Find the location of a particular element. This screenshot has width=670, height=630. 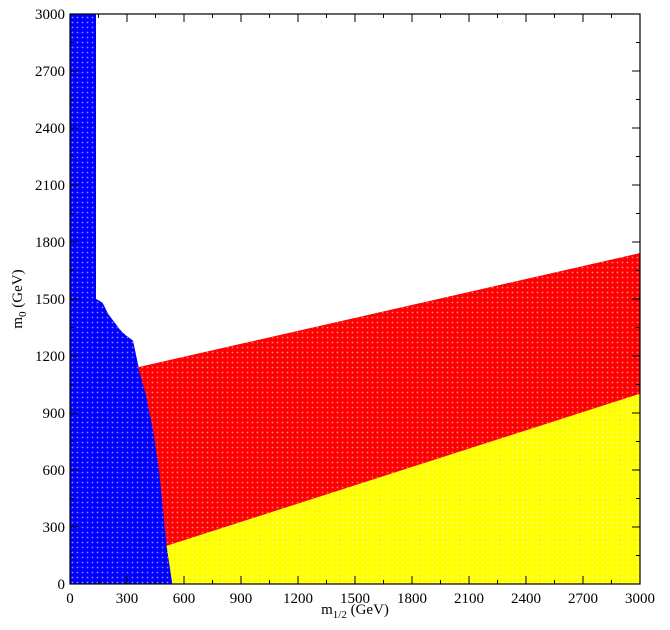

x-tick-label: 3000 is located at coordinates (640, 599).